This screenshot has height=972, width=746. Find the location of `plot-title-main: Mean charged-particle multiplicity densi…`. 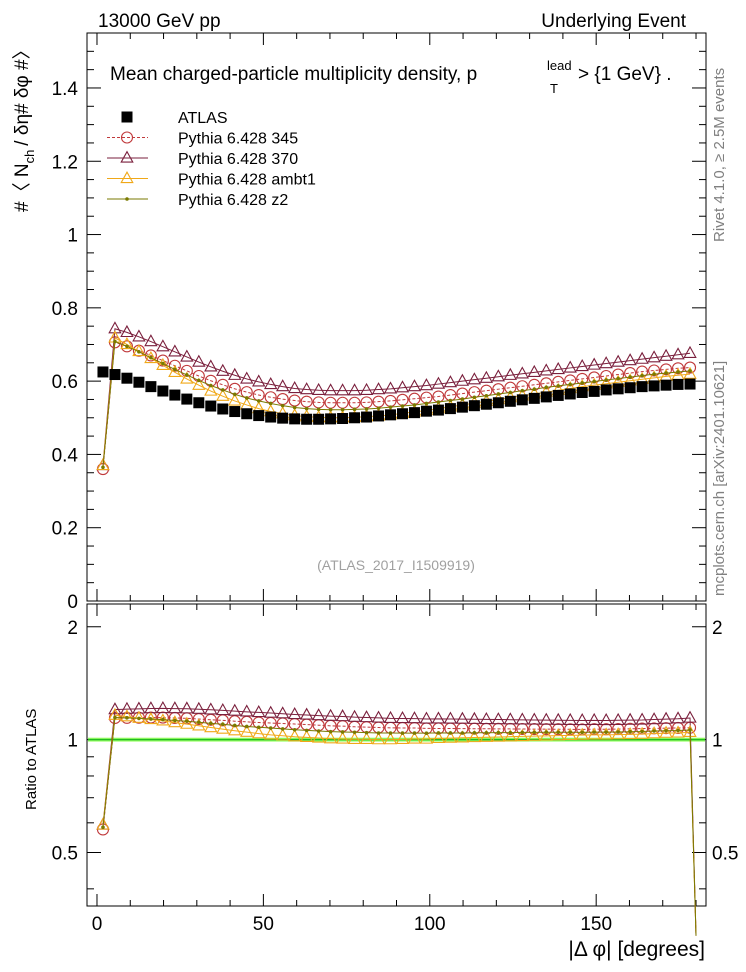

plot-title-main: Mean charged-particle multiplicity densi… is located at coordinates (293, 74).